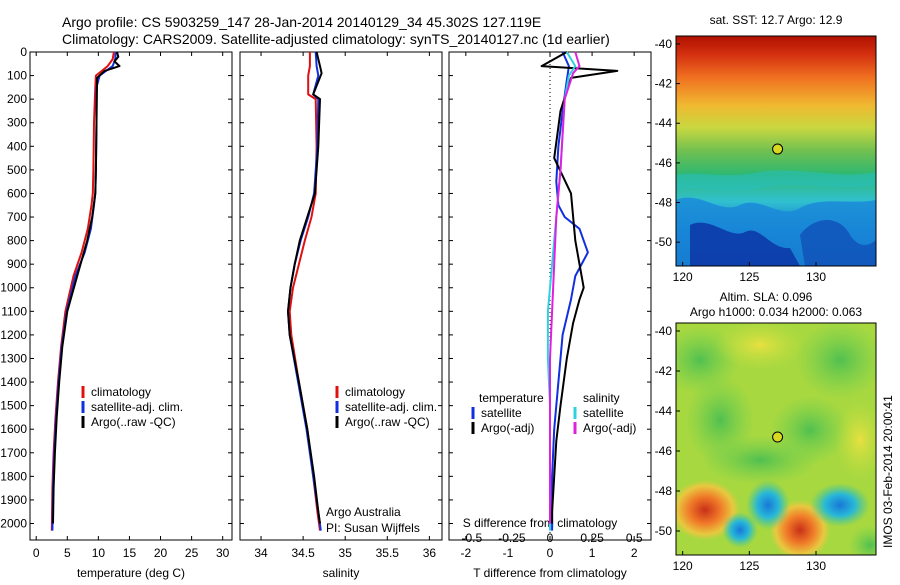  What do you see at coordinates (664, 491) in the screenshot?
I see `map-y-tick-label: -48` at bounding box center [664, 491].